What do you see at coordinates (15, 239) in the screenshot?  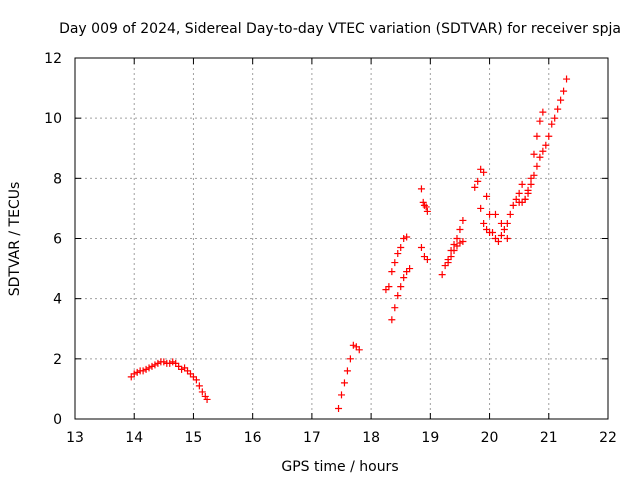 I see `y-axis-label: SDTVAR / TECUs` at bounding box center [15, 239].